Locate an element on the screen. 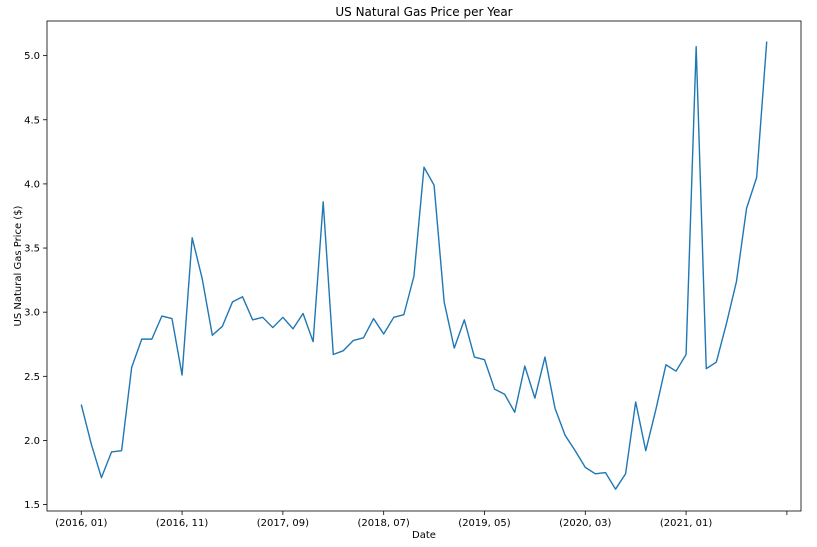 This screenshot has height=547, width=817. y-tick-label: 2.5 is located at coordinates (32, 377).